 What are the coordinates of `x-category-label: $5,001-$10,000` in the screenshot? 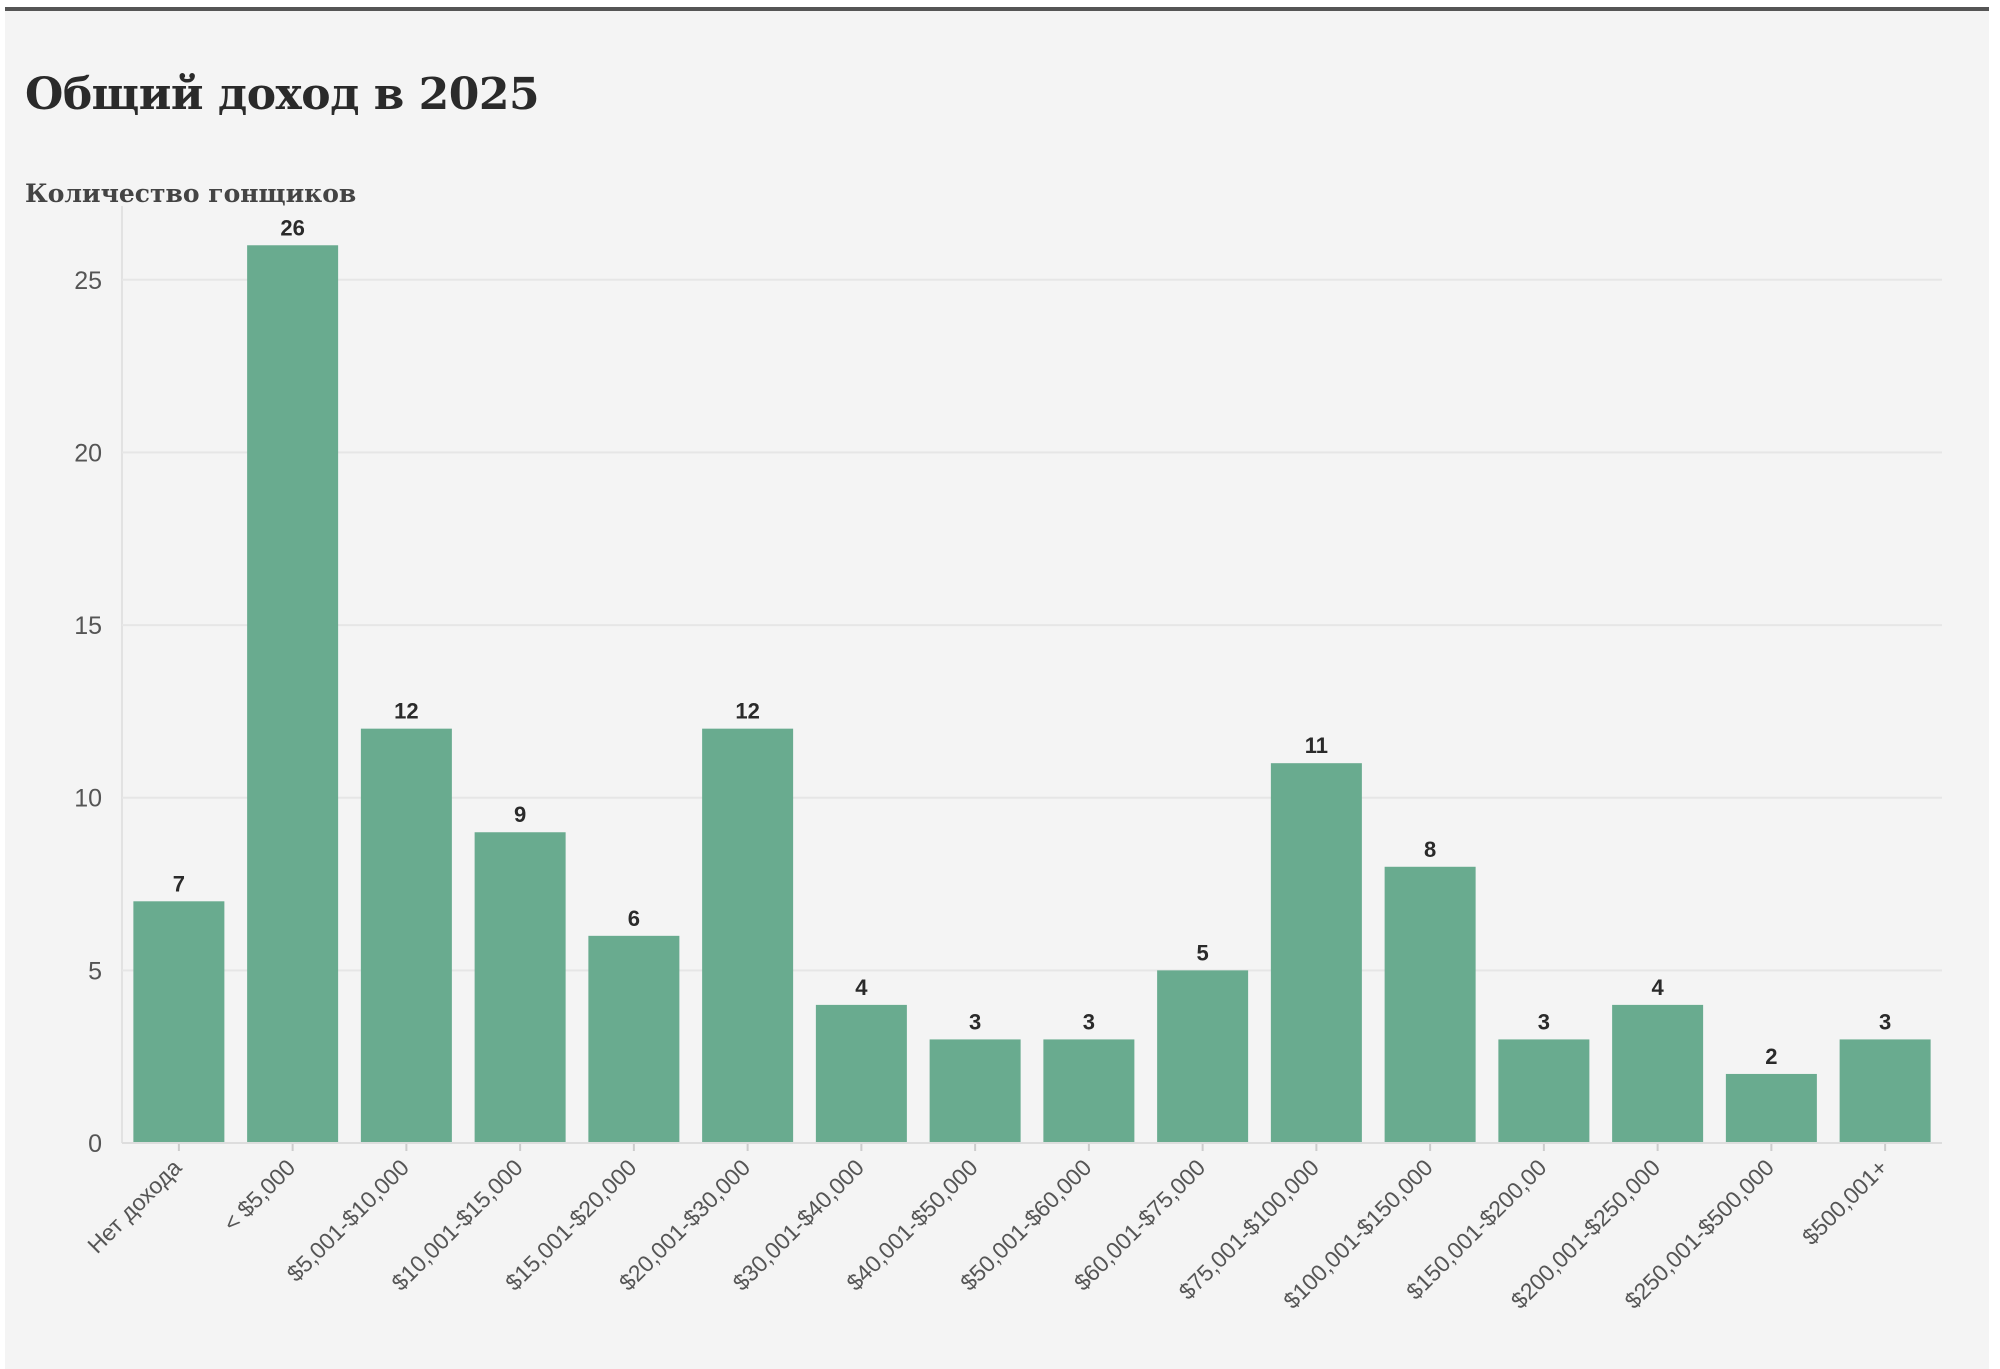 It's located at (348, 1220).